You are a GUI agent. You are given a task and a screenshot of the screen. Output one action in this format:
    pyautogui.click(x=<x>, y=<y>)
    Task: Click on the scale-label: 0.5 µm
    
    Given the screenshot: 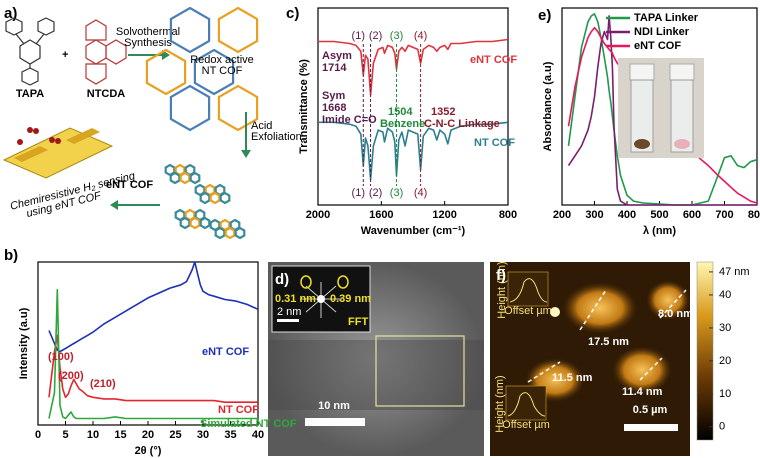 What is the action you would take?
    pyautogui.click(x=650, y=410)
    